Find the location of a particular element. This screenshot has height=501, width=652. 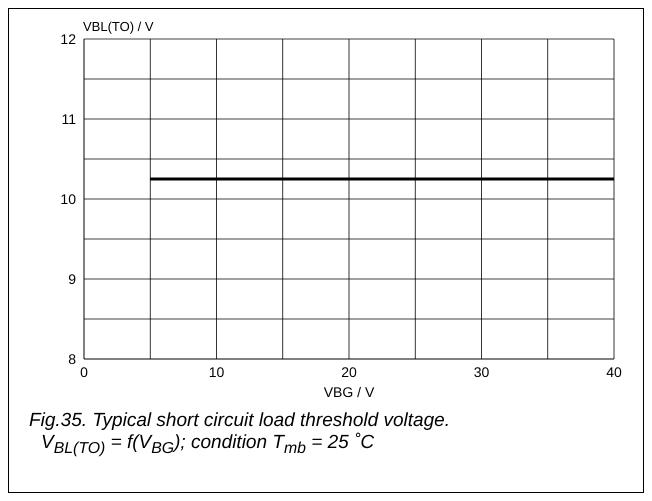

y-tick-label: 8 is located at coordinates (72, 358).